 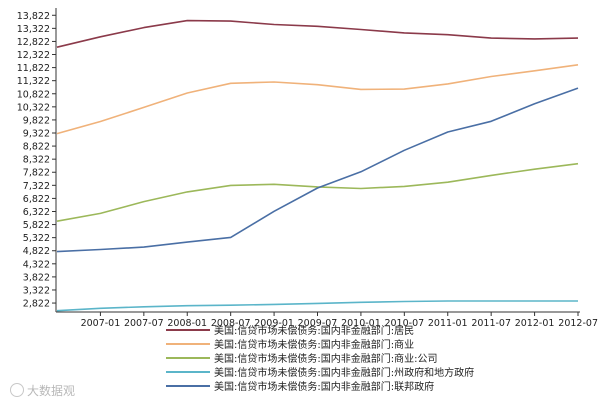 What do you see at coordinates (33, 107) in the screenshot?
I see `y-tick-label: 10,322` at bounding box center [33, 107].